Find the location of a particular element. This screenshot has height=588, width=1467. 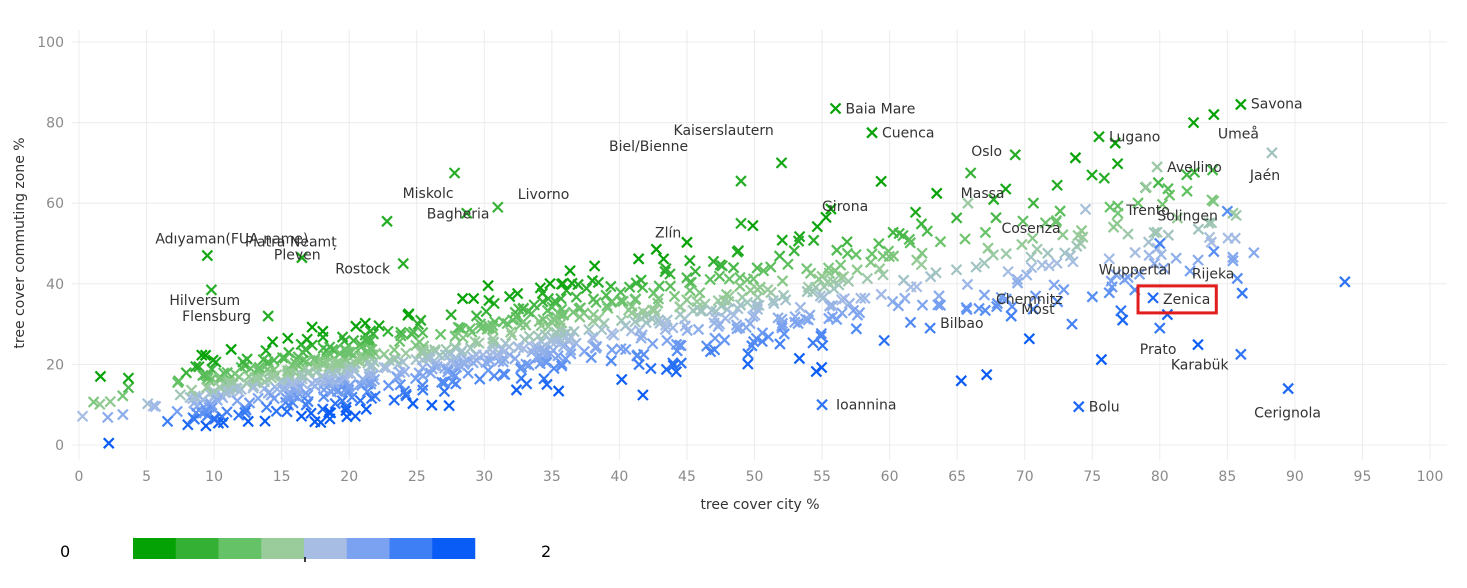

city-point-ioannina is located at coordinates (822, 404).